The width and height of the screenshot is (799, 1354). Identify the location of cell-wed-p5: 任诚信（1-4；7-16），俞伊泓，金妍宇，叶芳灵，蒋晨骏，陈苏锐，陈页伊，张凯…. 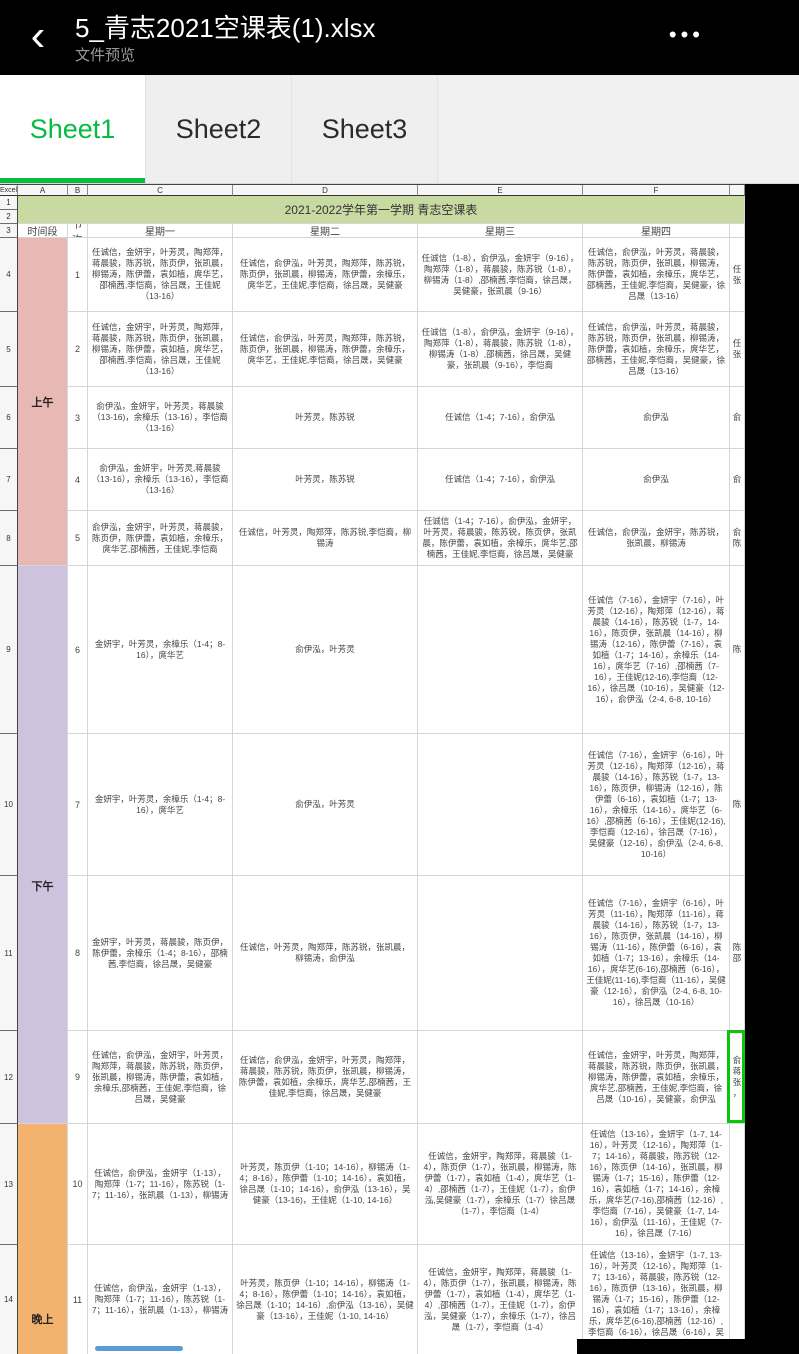
(500, 538).